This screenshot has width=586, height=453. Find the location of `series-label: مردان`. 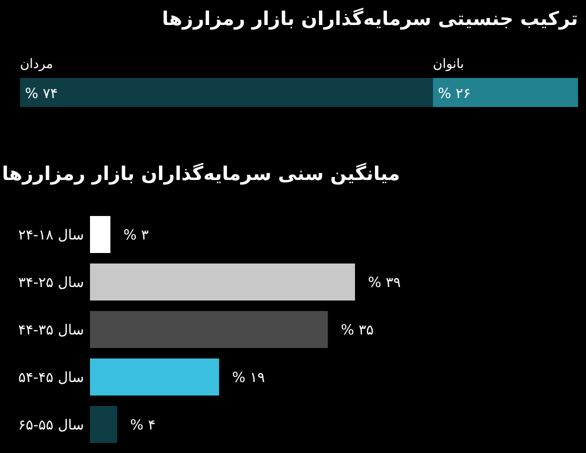

series-label: مردان is located at coordinates (37, 64).